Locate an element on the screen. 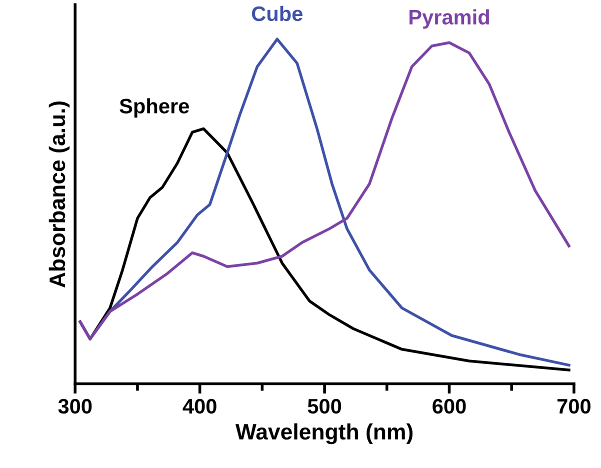 The height and width of the screenshot is (468, 601). x-tick-label: 700 is located at coordinates (573, 406).